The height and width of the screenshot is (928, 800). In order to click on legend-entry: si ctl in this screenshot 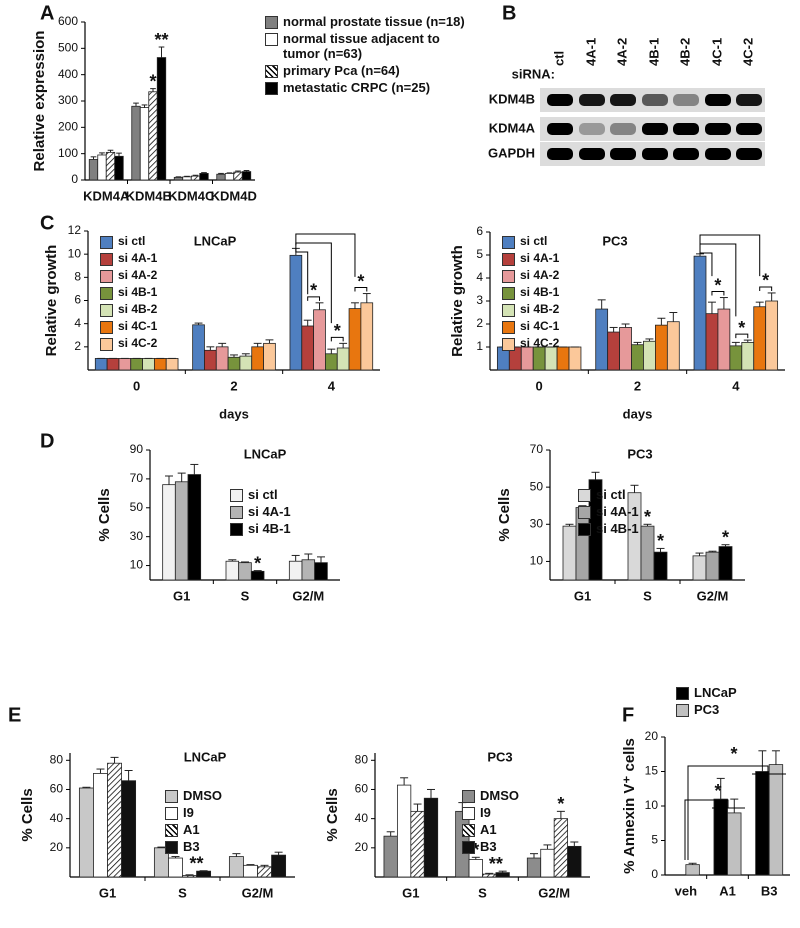, I will do `click(628, 494)`.